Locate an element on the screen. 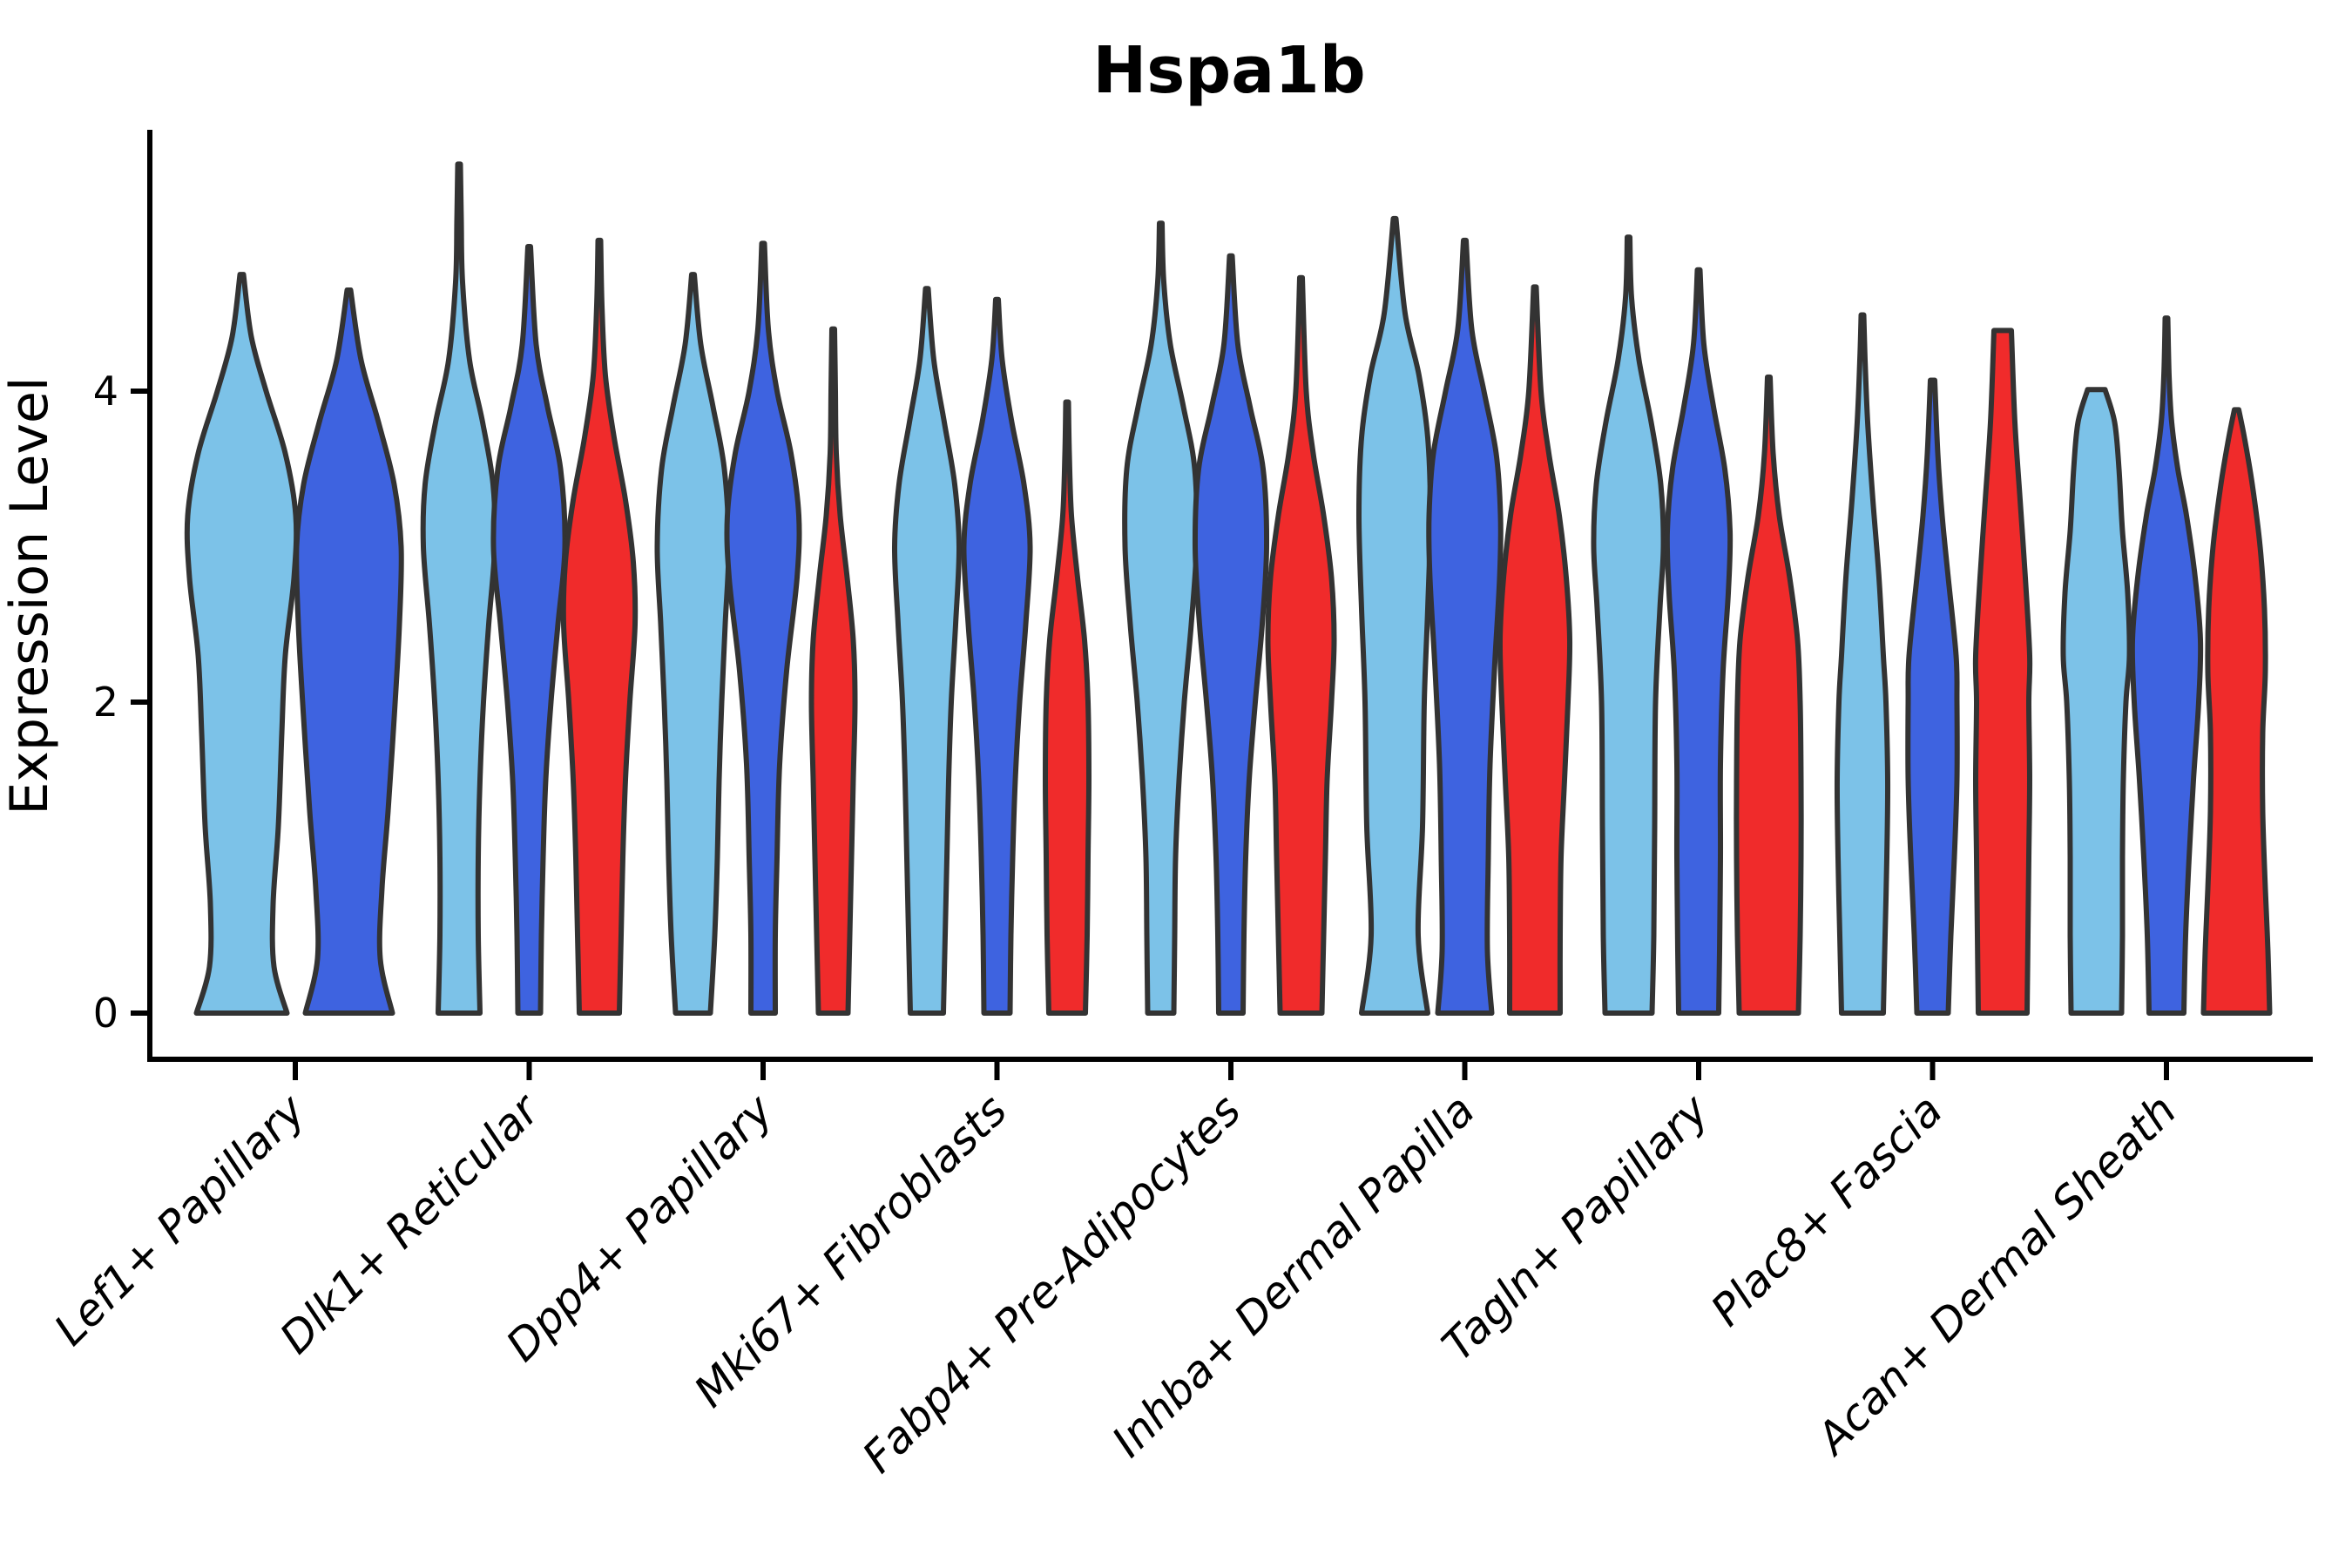  violin-light-blue-group2 is located at coordinates (459, 588).